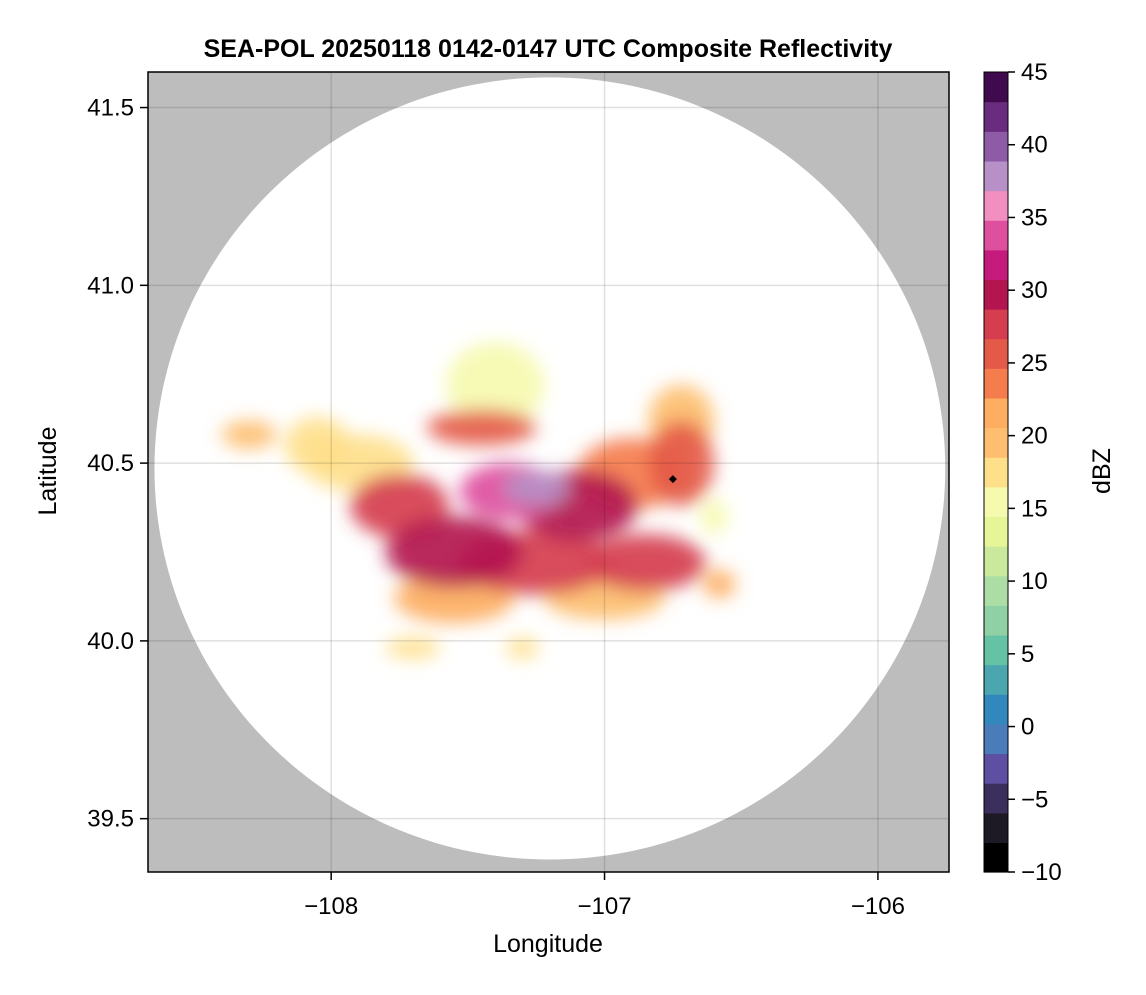 Image resolution: width=1146 pixels, height=995 pixels. I want to click on y-axis-ticks: 39.5 40.0 40.5 41.0 41.5, so click(117, 464).